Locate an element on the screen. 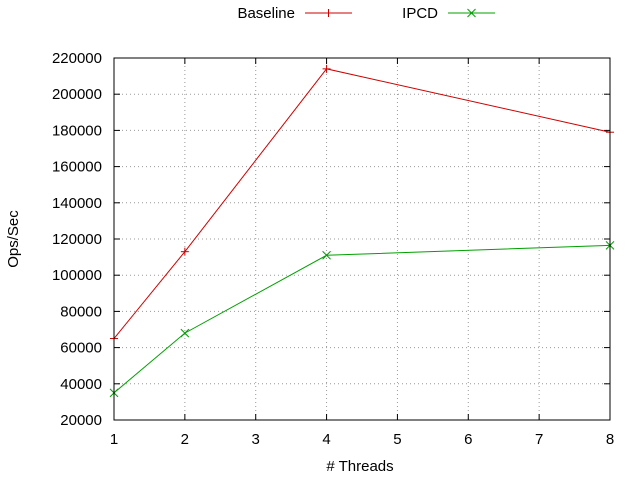 The image size is (640, 480). y-tick-label: 80000 is located at coordinates (81, 311).